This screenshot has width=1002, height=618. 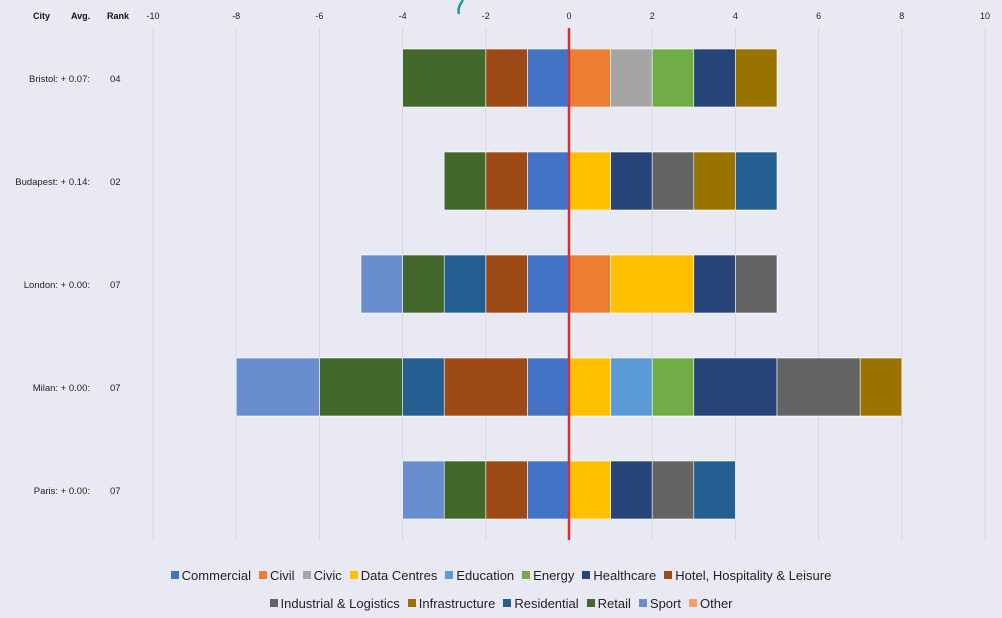 I want to click on x-axis-ticks: -10 -8 -6 -4 -2 0 2 4 6 8 10, so click(x=568, y=16).